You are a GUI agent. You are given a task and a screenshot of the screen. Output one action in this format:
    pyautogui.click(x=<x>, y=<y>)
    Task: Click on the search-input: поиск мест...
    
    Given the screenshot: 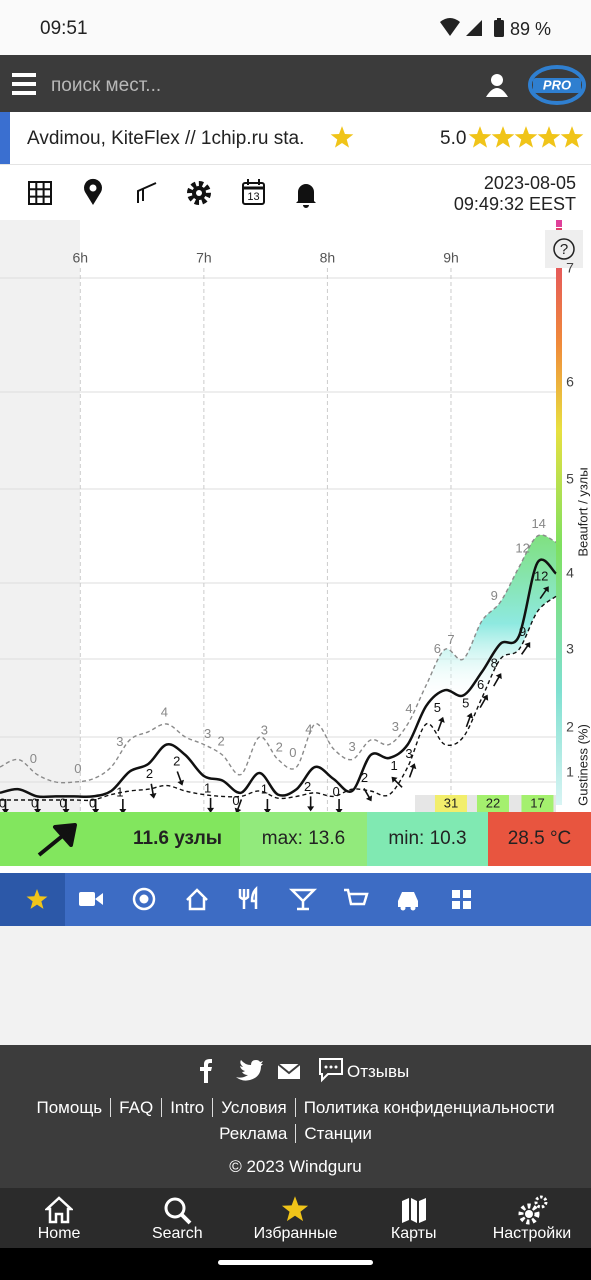 What is the action you would take?
    pyautogui.click(x=106, y=85)
    